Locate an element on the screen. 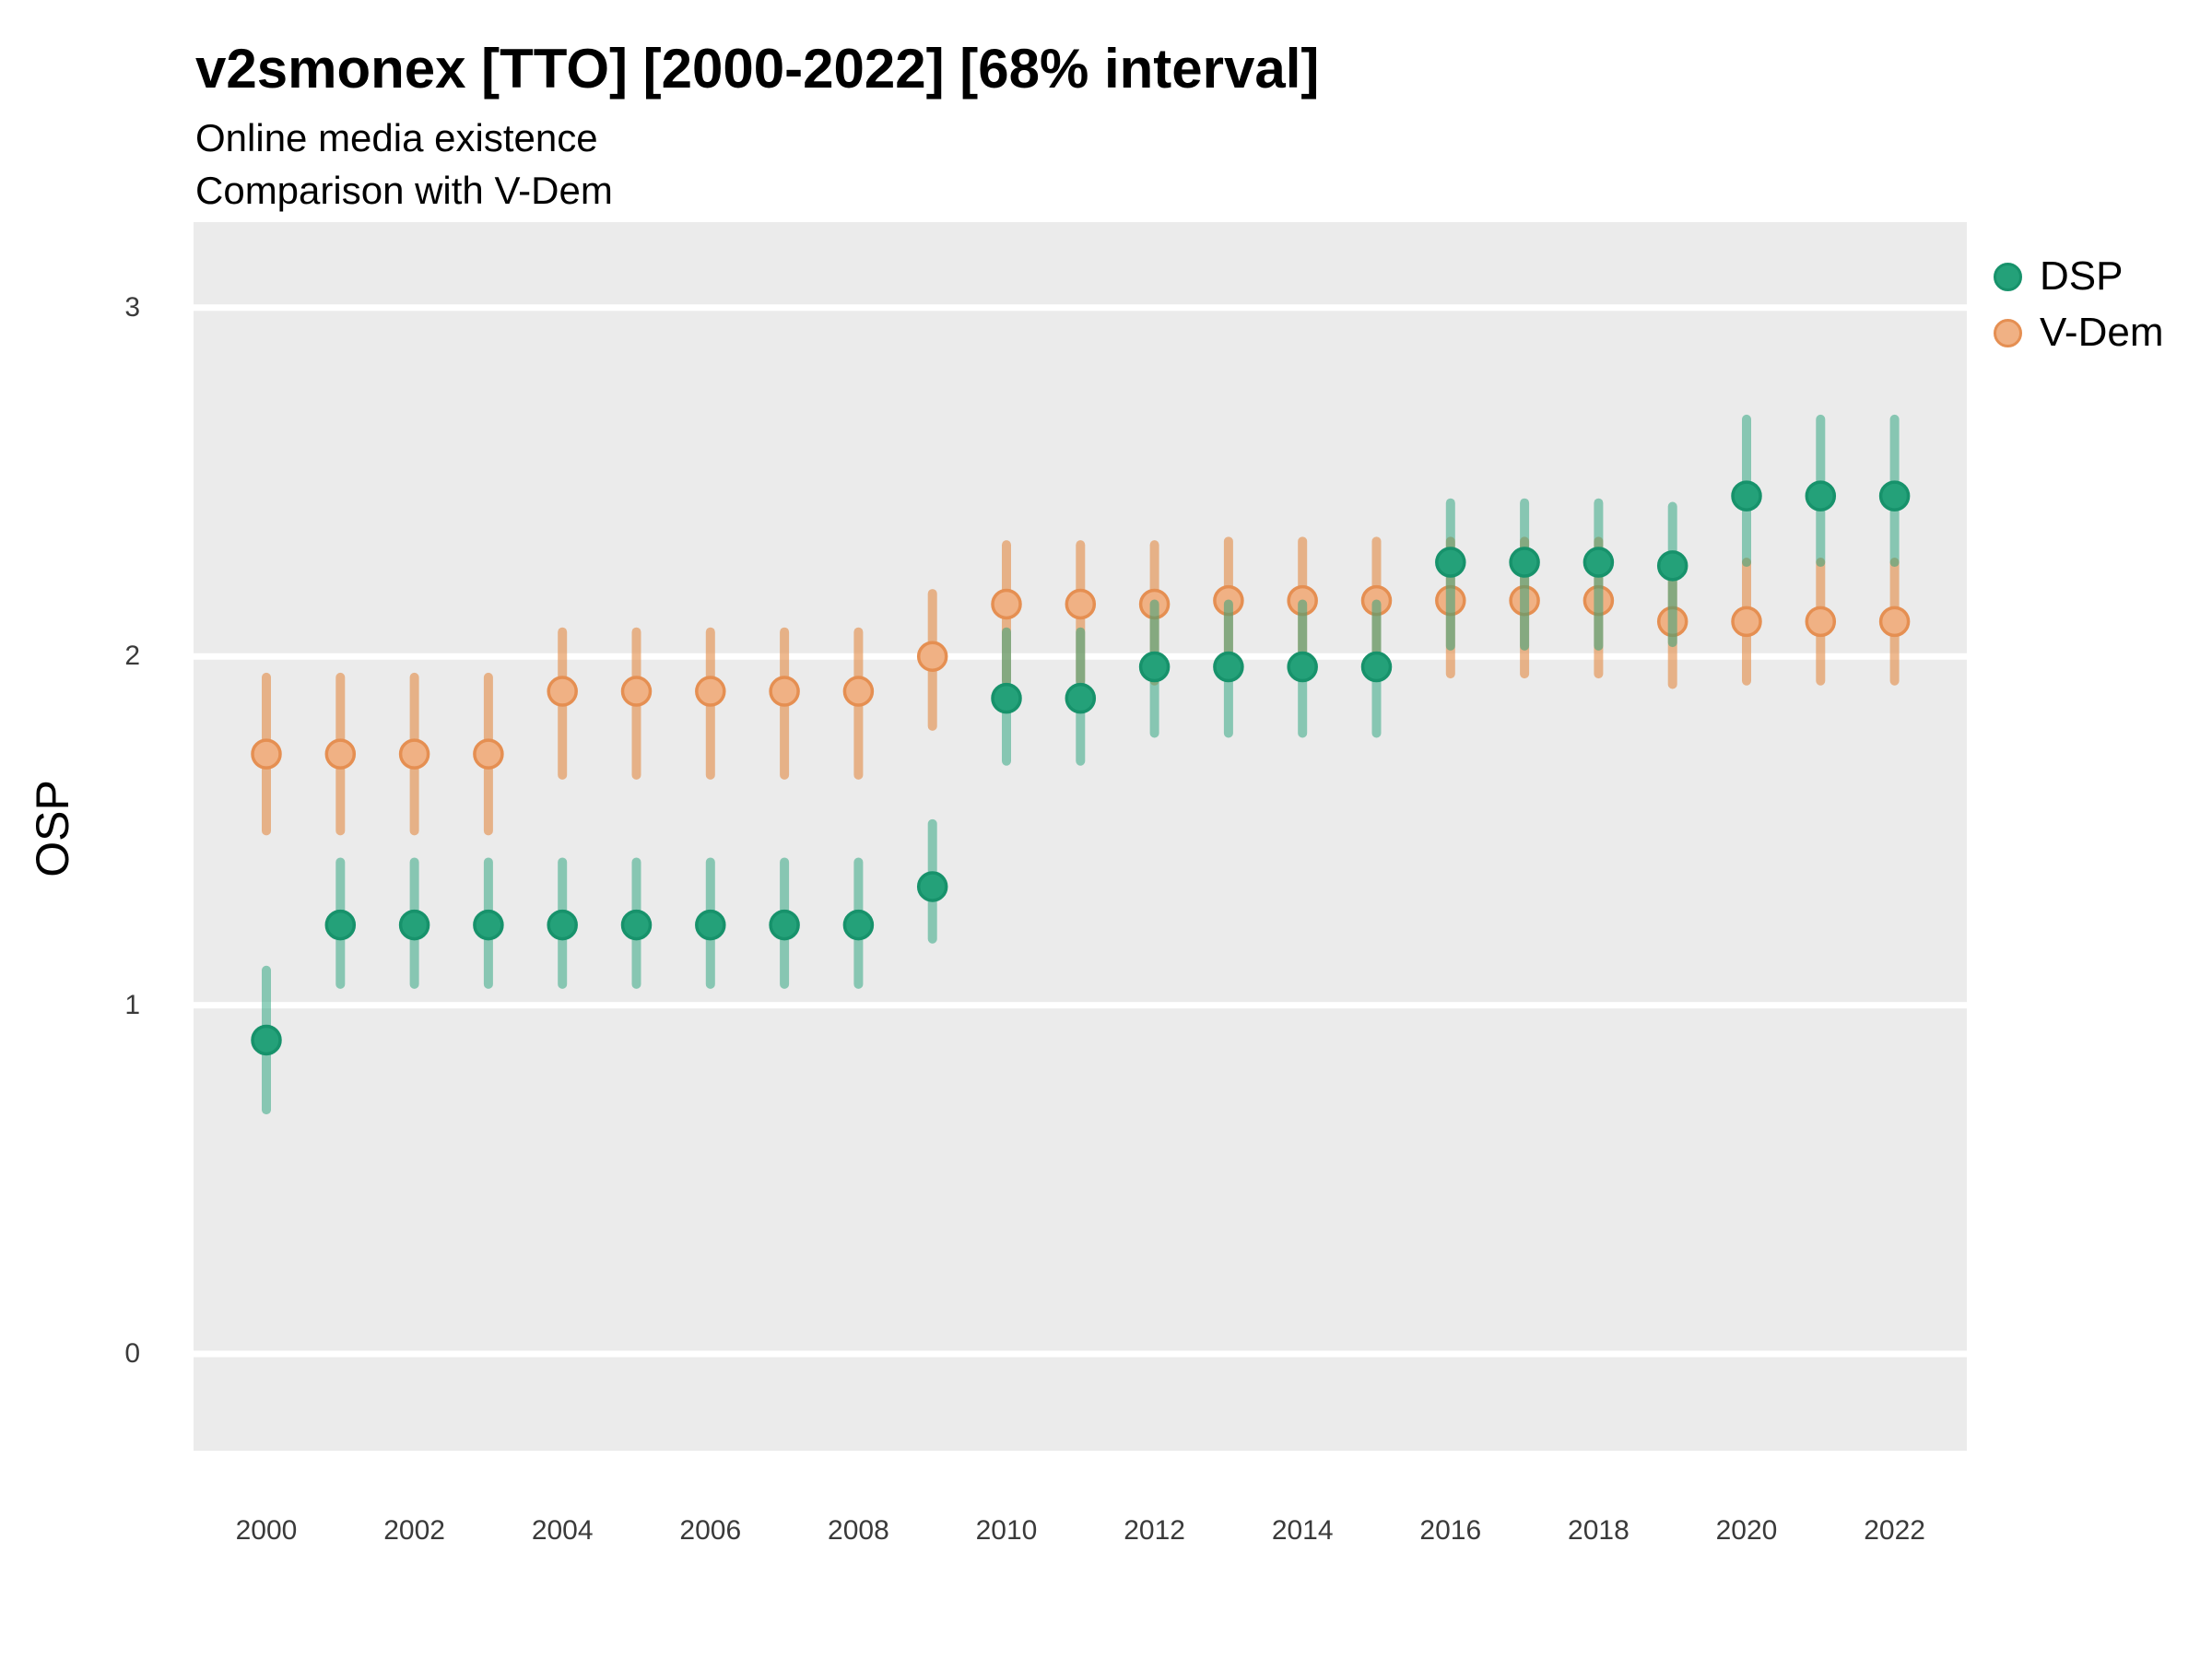 Image resolution: width=2212 pixels, height=1659 pixels. x-tick-label-2018: 2018 is located at coordinates (1599, 1530).